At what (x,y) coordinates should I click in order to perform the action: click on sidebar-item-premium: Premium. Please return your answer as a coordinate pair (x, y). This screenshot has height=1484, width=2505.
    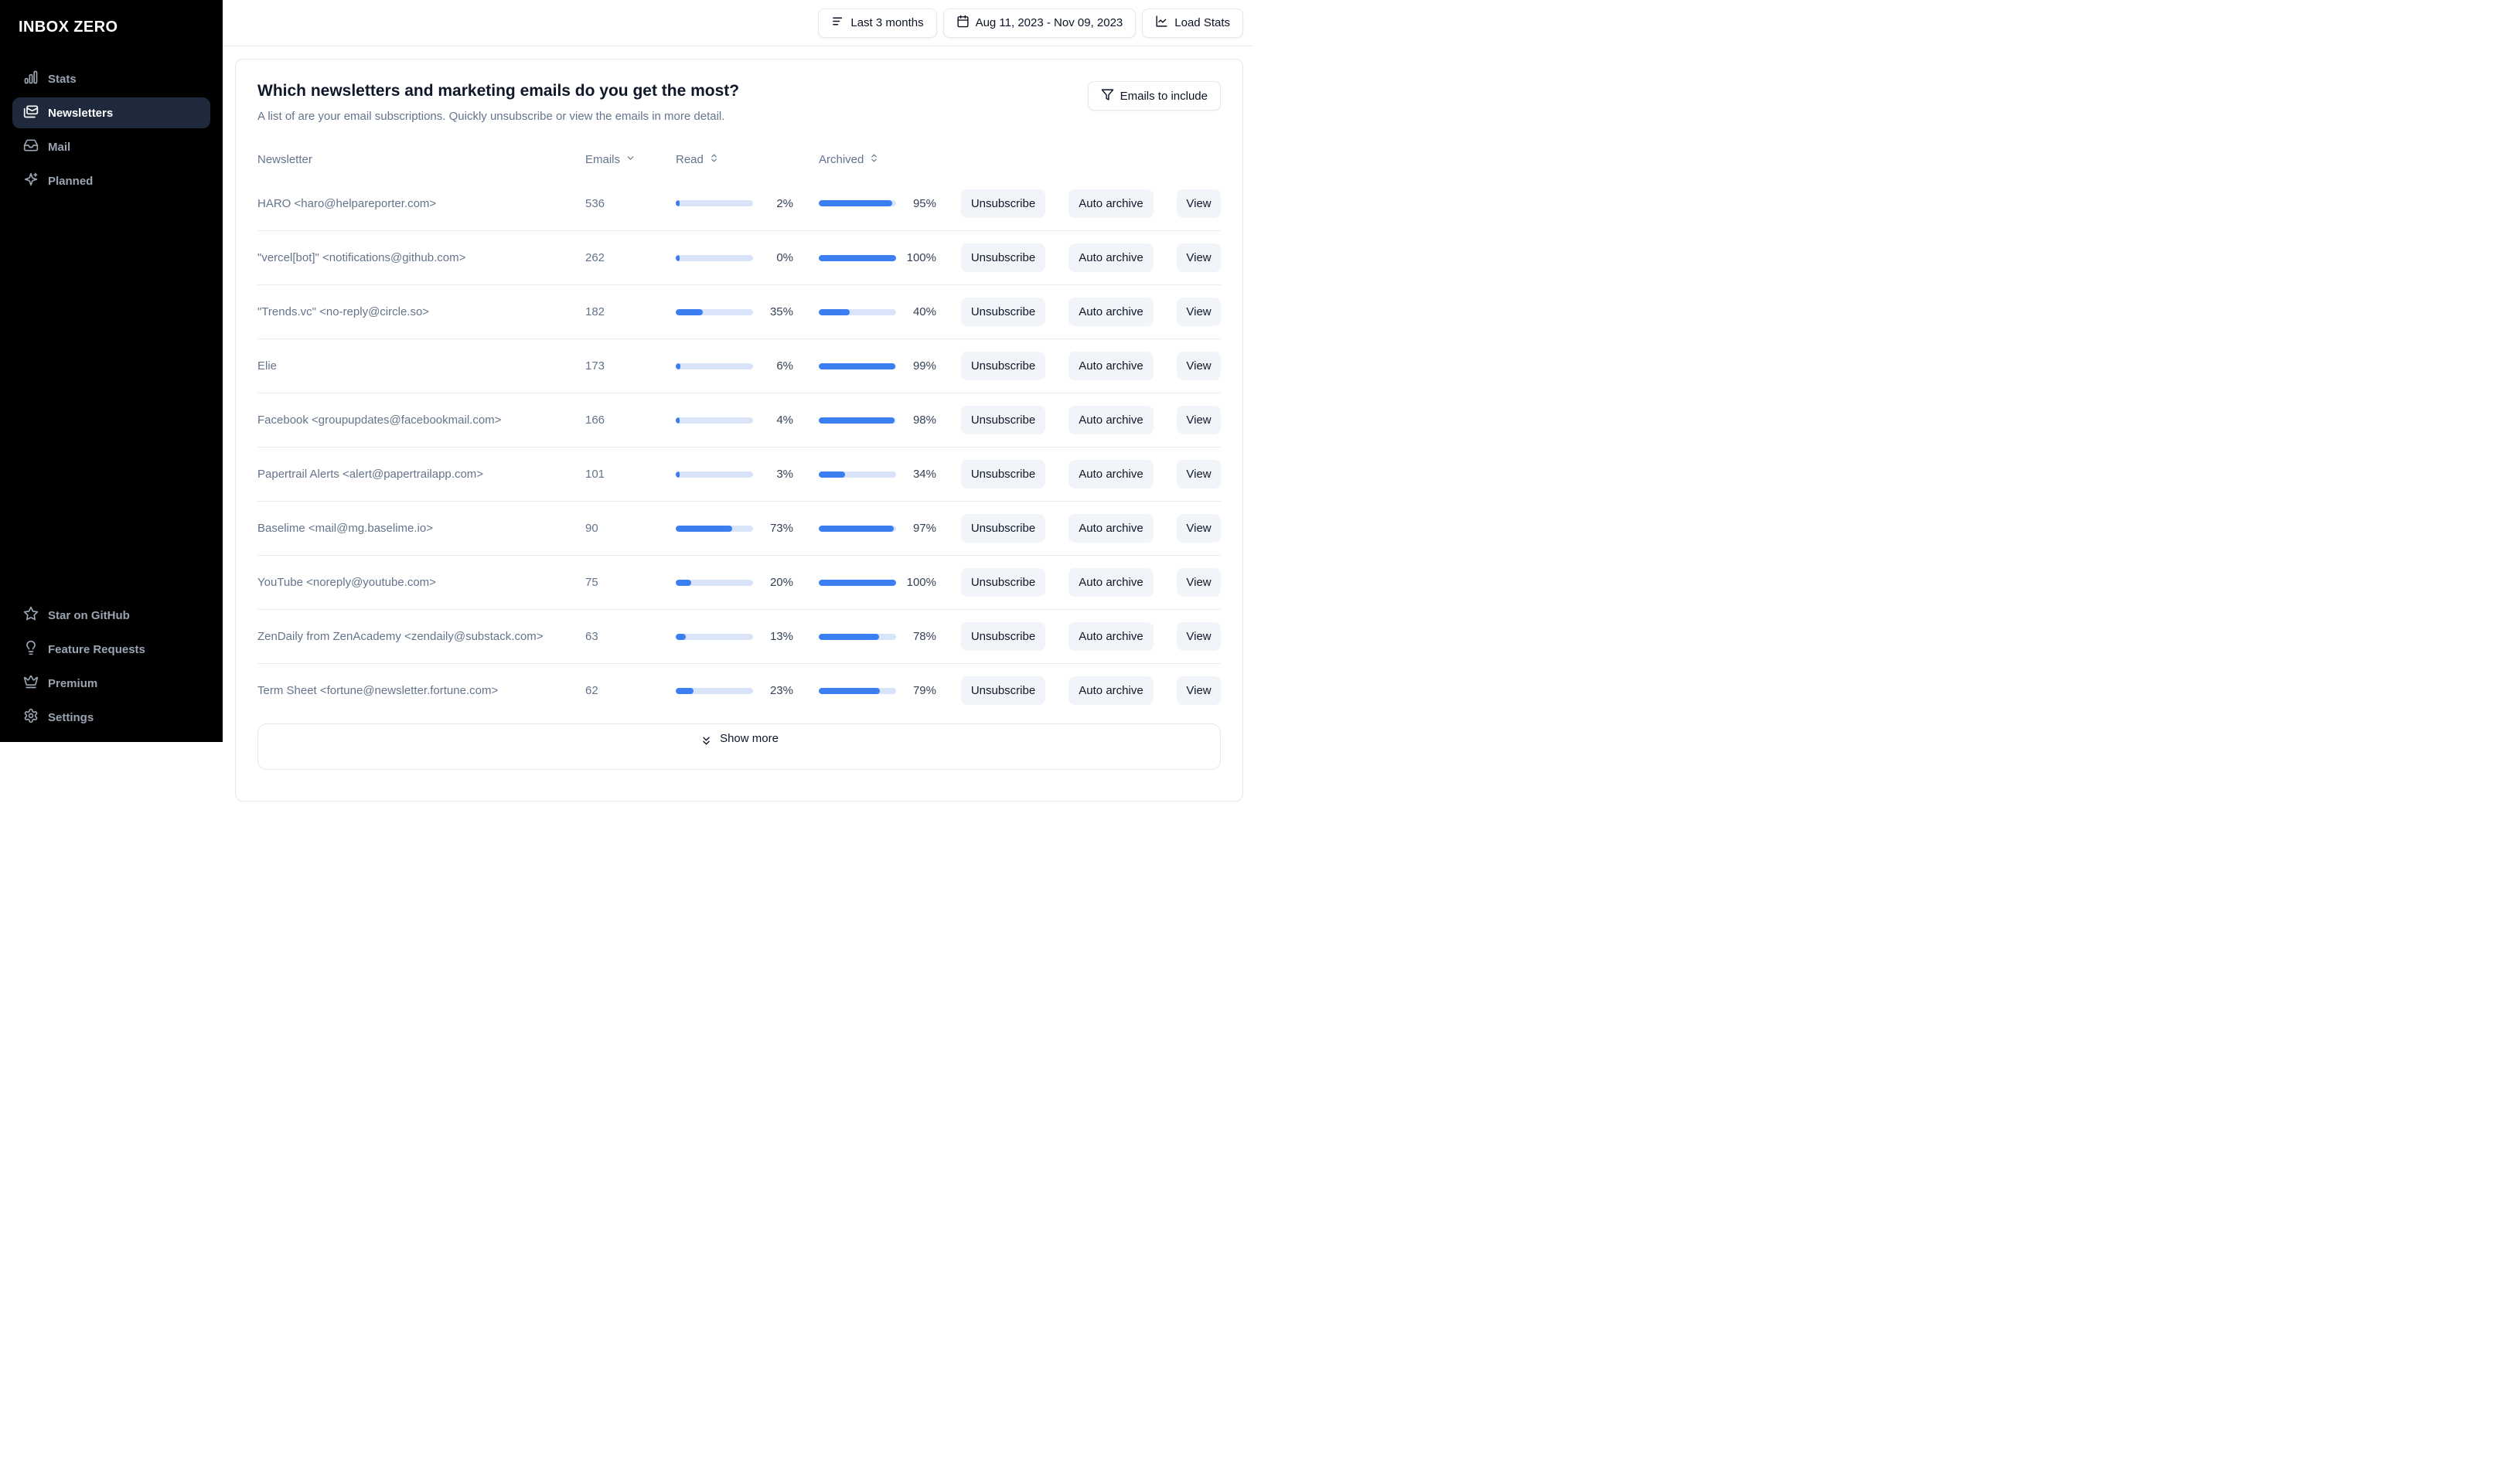
    Looking at the image, I should click on (111, 683).